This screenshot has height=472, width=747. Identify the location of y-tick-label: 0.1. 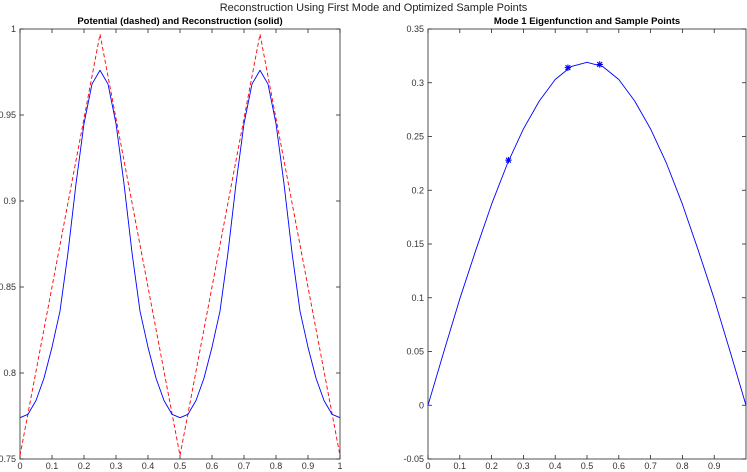
(417, 298).